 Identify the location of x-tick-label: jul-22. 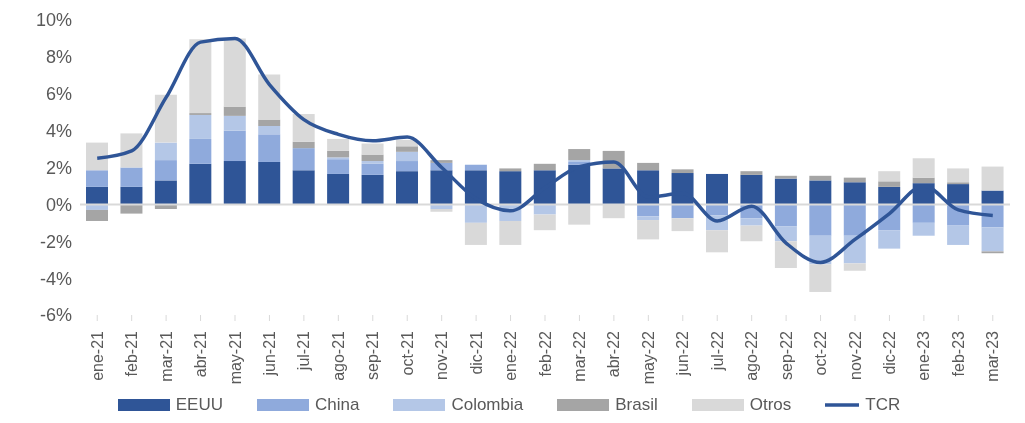
(717, 351).